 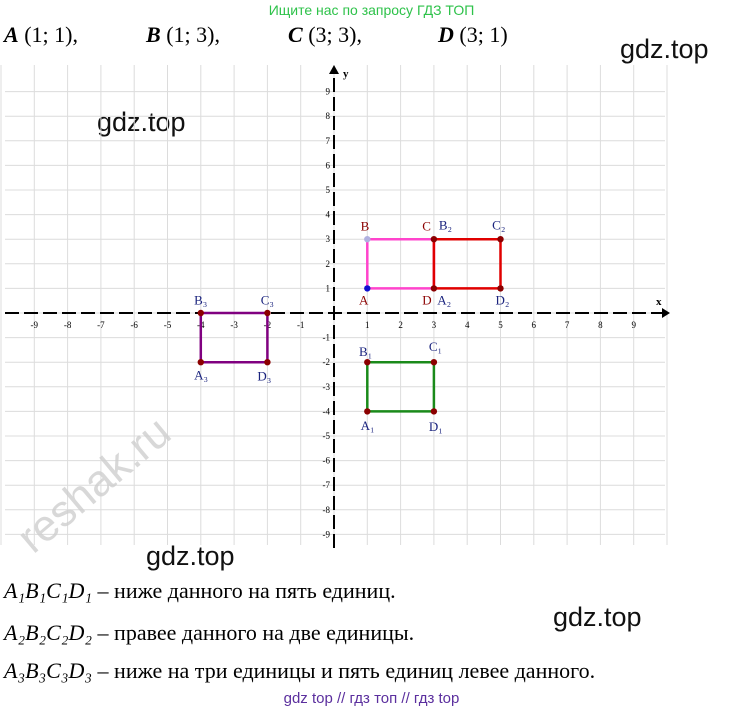 I want to click on x-tick-label: 4, so click(x=467, y=325).